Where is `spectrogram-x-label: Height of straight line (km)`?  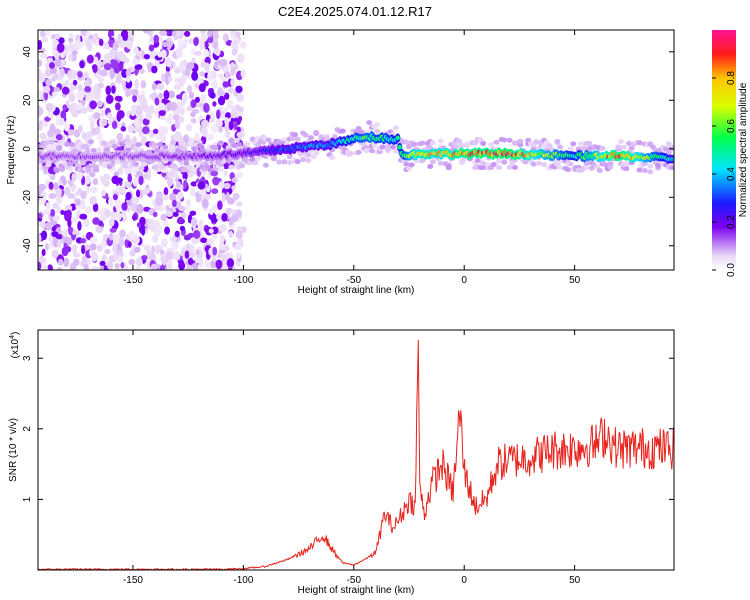
spectrogram-x-label: Height of straight line (km) is located at coordinates (356, 290).